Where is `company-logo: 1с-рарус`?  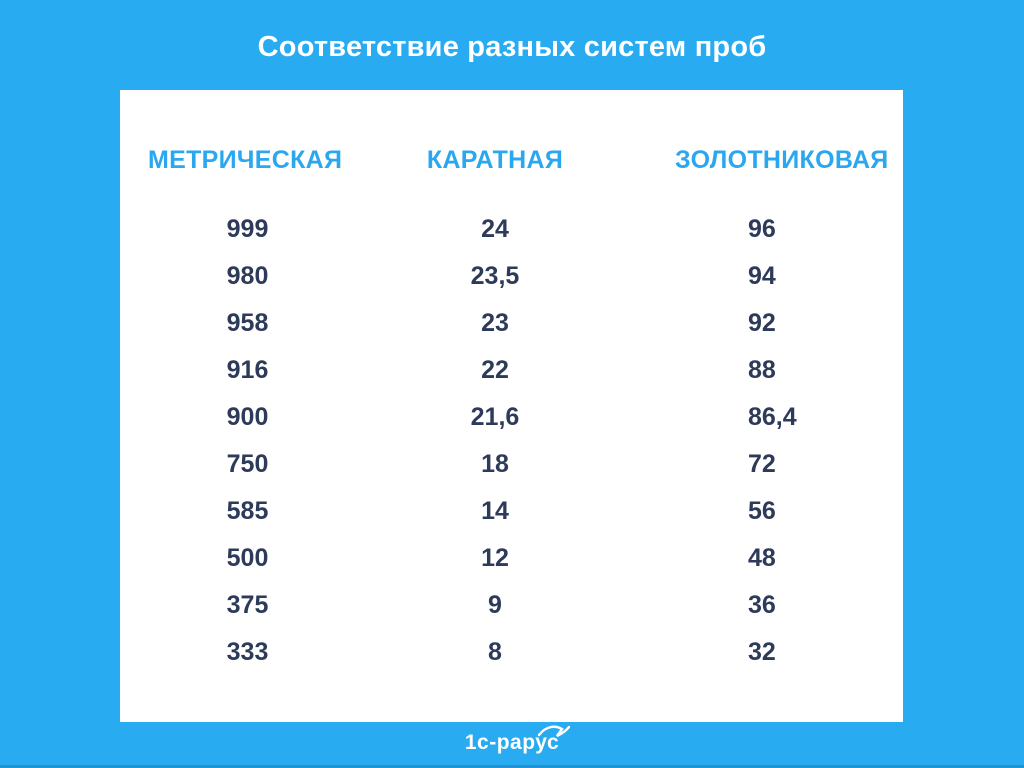 company-logo: 1с-рарус is located at coordinates (517, 740).